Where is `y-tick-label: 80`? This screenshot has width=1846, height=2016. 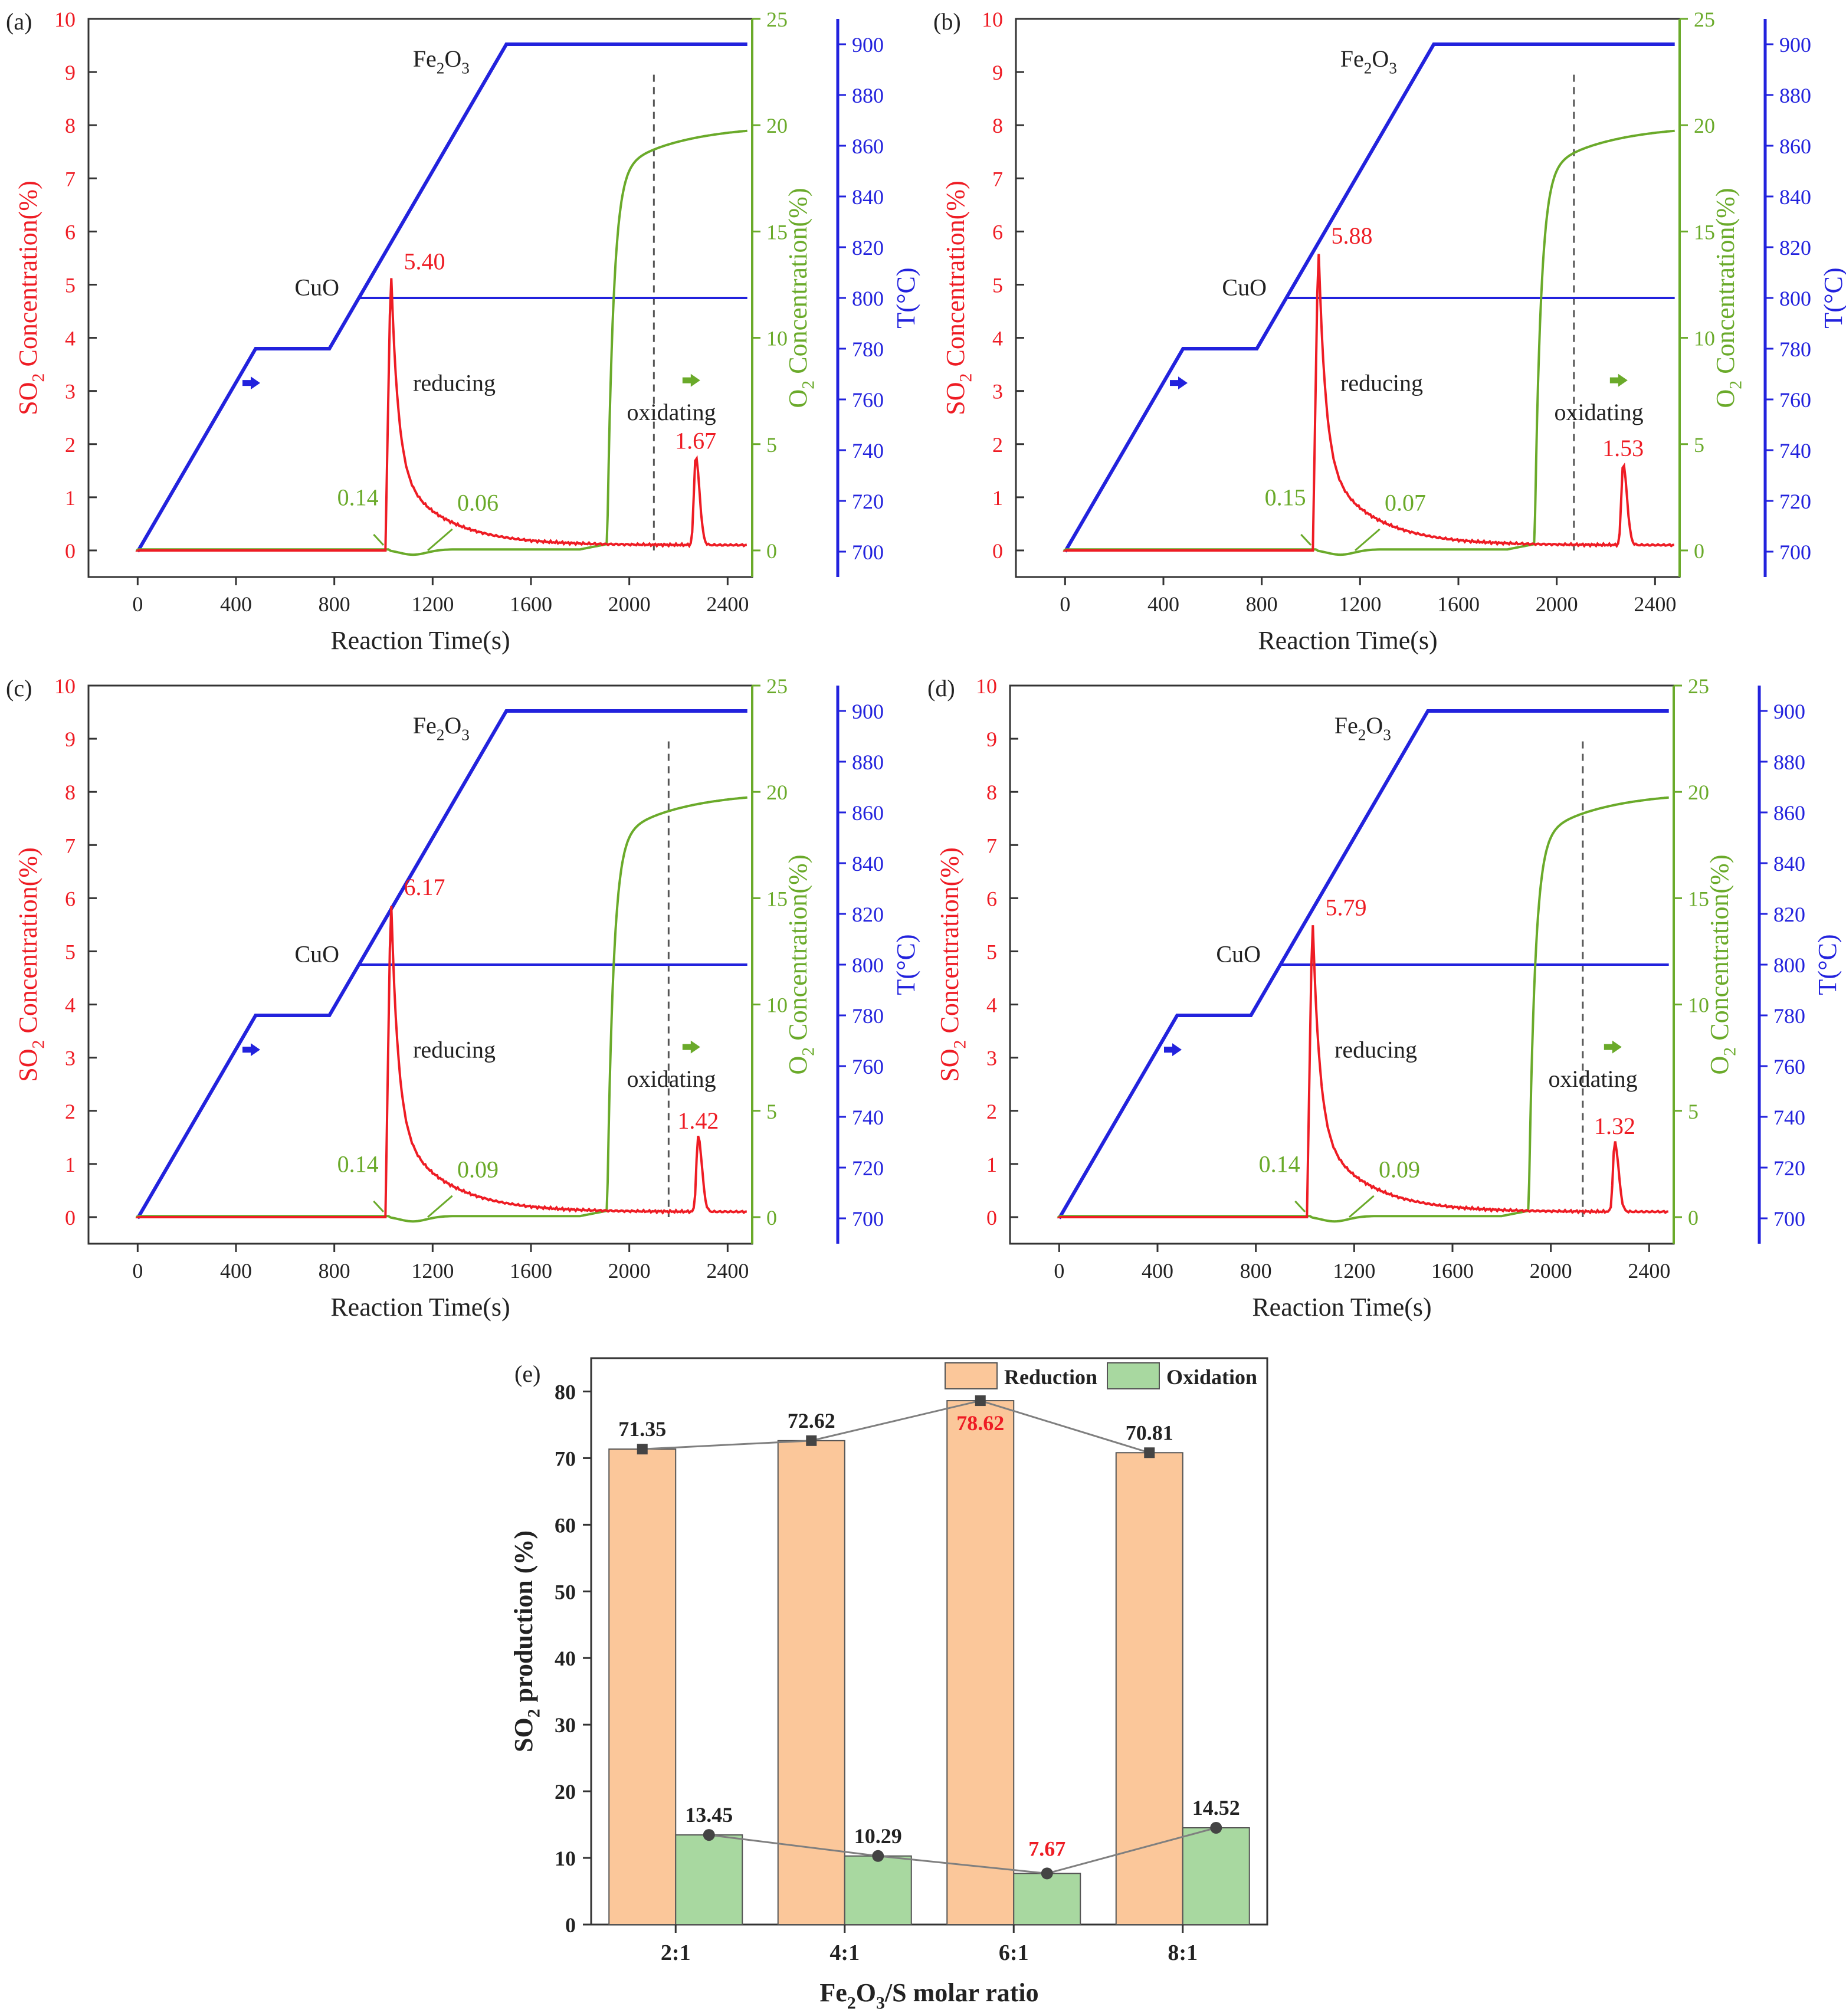
y-tick-label: 80 is located at coordinates (565, 1392).